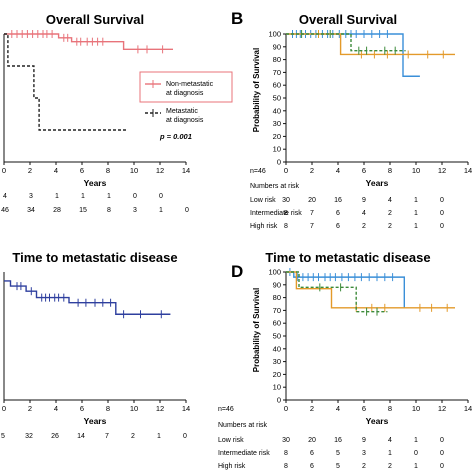  What do you see at coordinates (277, 297) in the screenshot?
I see `y-tick-label: 80` at bounding box center [277, 297].